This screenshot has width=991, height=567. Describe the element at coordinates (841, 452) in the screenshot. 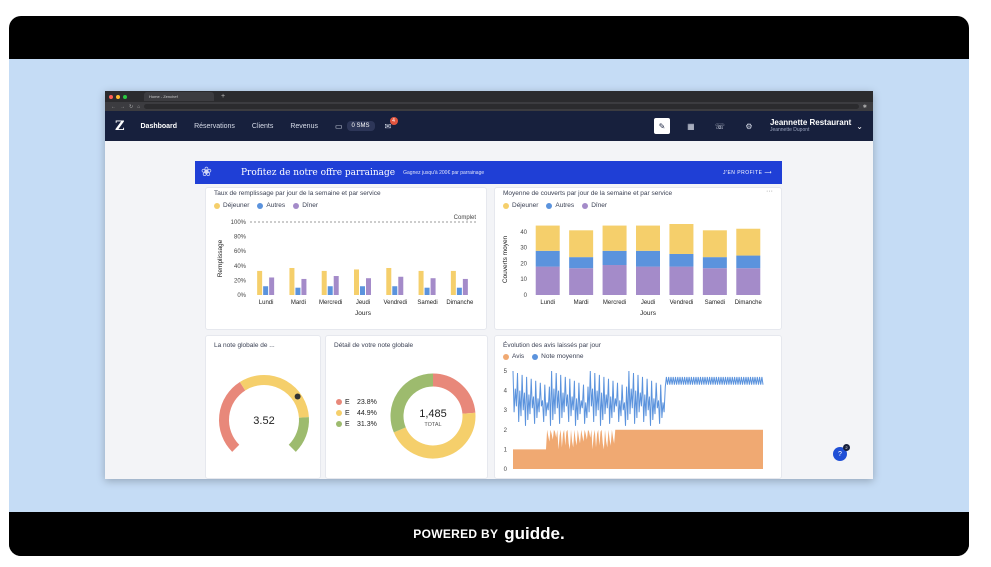

I see `help-button: ? 2` at that location.